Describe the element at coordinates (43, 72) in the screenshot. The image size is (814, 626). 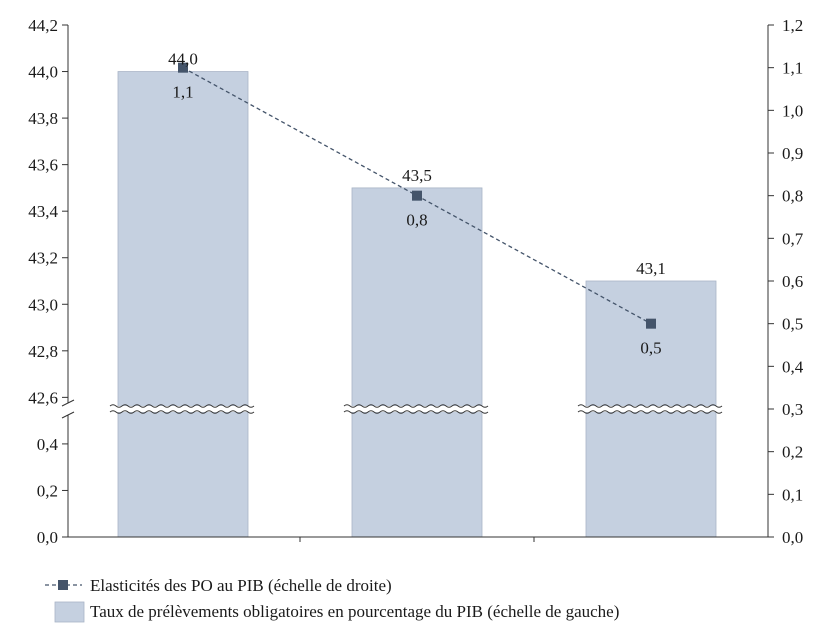
I see `left-tick-label: 44,0` at that location.